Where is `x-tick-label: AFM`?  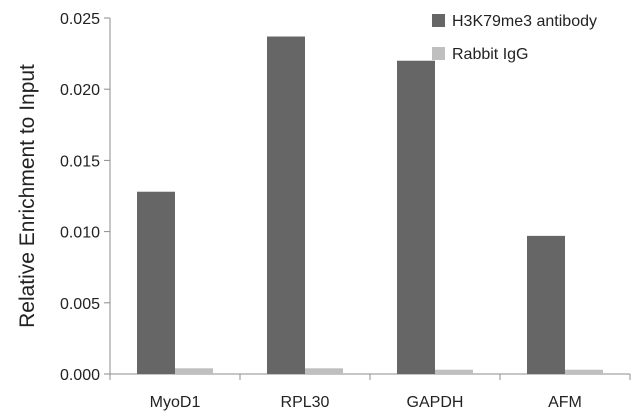
x-tick-label: AFM is located at coordinates (565, 402).